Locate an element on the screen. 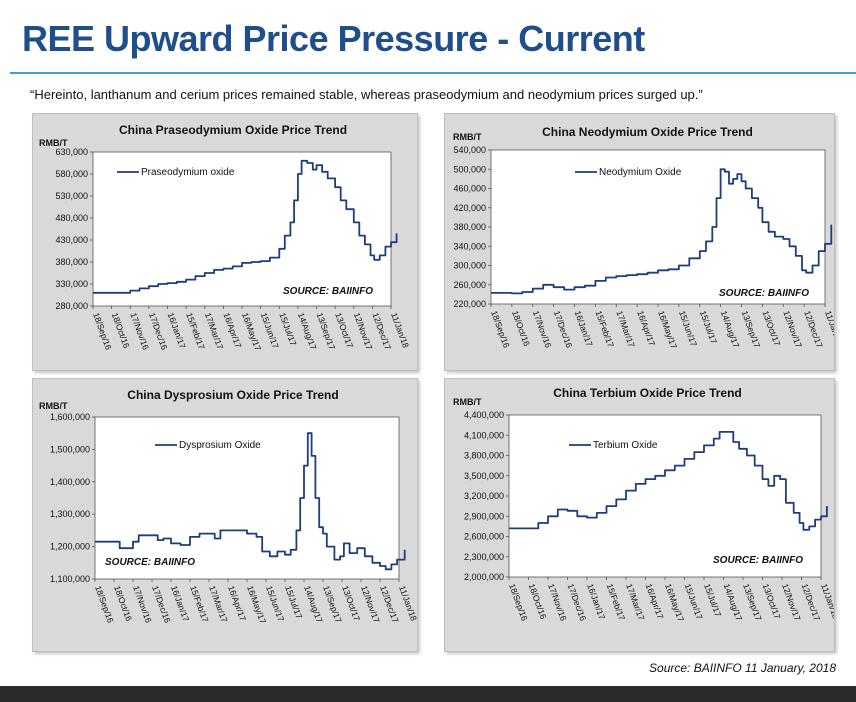  y-tick-label: 4,100,000 is located at coordinates (484, 435).